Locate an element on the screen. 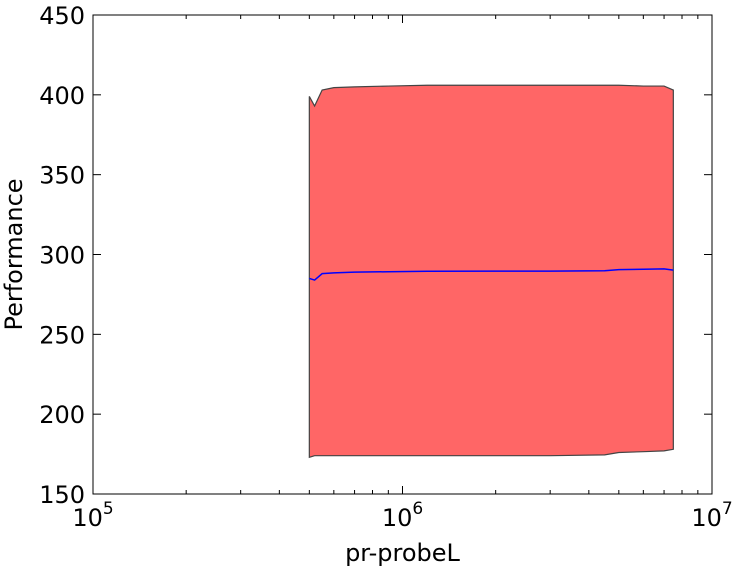 The height and width of the screenshot is (571, 738). y-tick-label: 400 is located at coordinates (62, 96).